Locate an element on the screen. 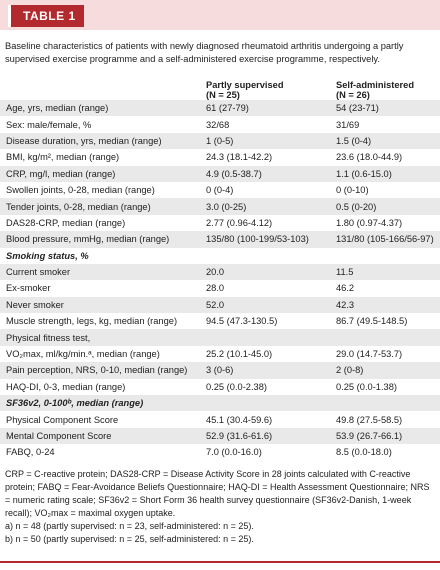 The image size is (440, 570). table-row: Physical fitness test, is located at coordinates (220, 337).